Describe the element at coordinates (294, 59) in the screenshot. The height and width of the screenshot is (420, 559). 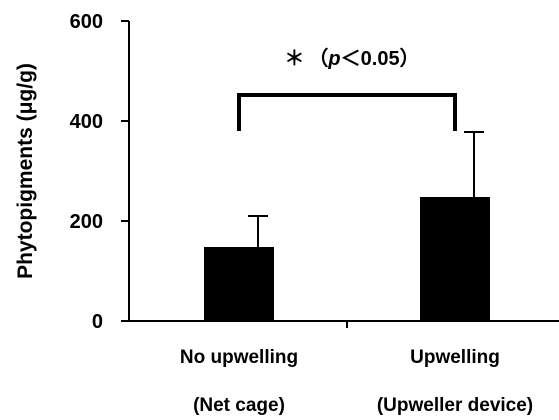
I see `significance-star: ＊` at that location.